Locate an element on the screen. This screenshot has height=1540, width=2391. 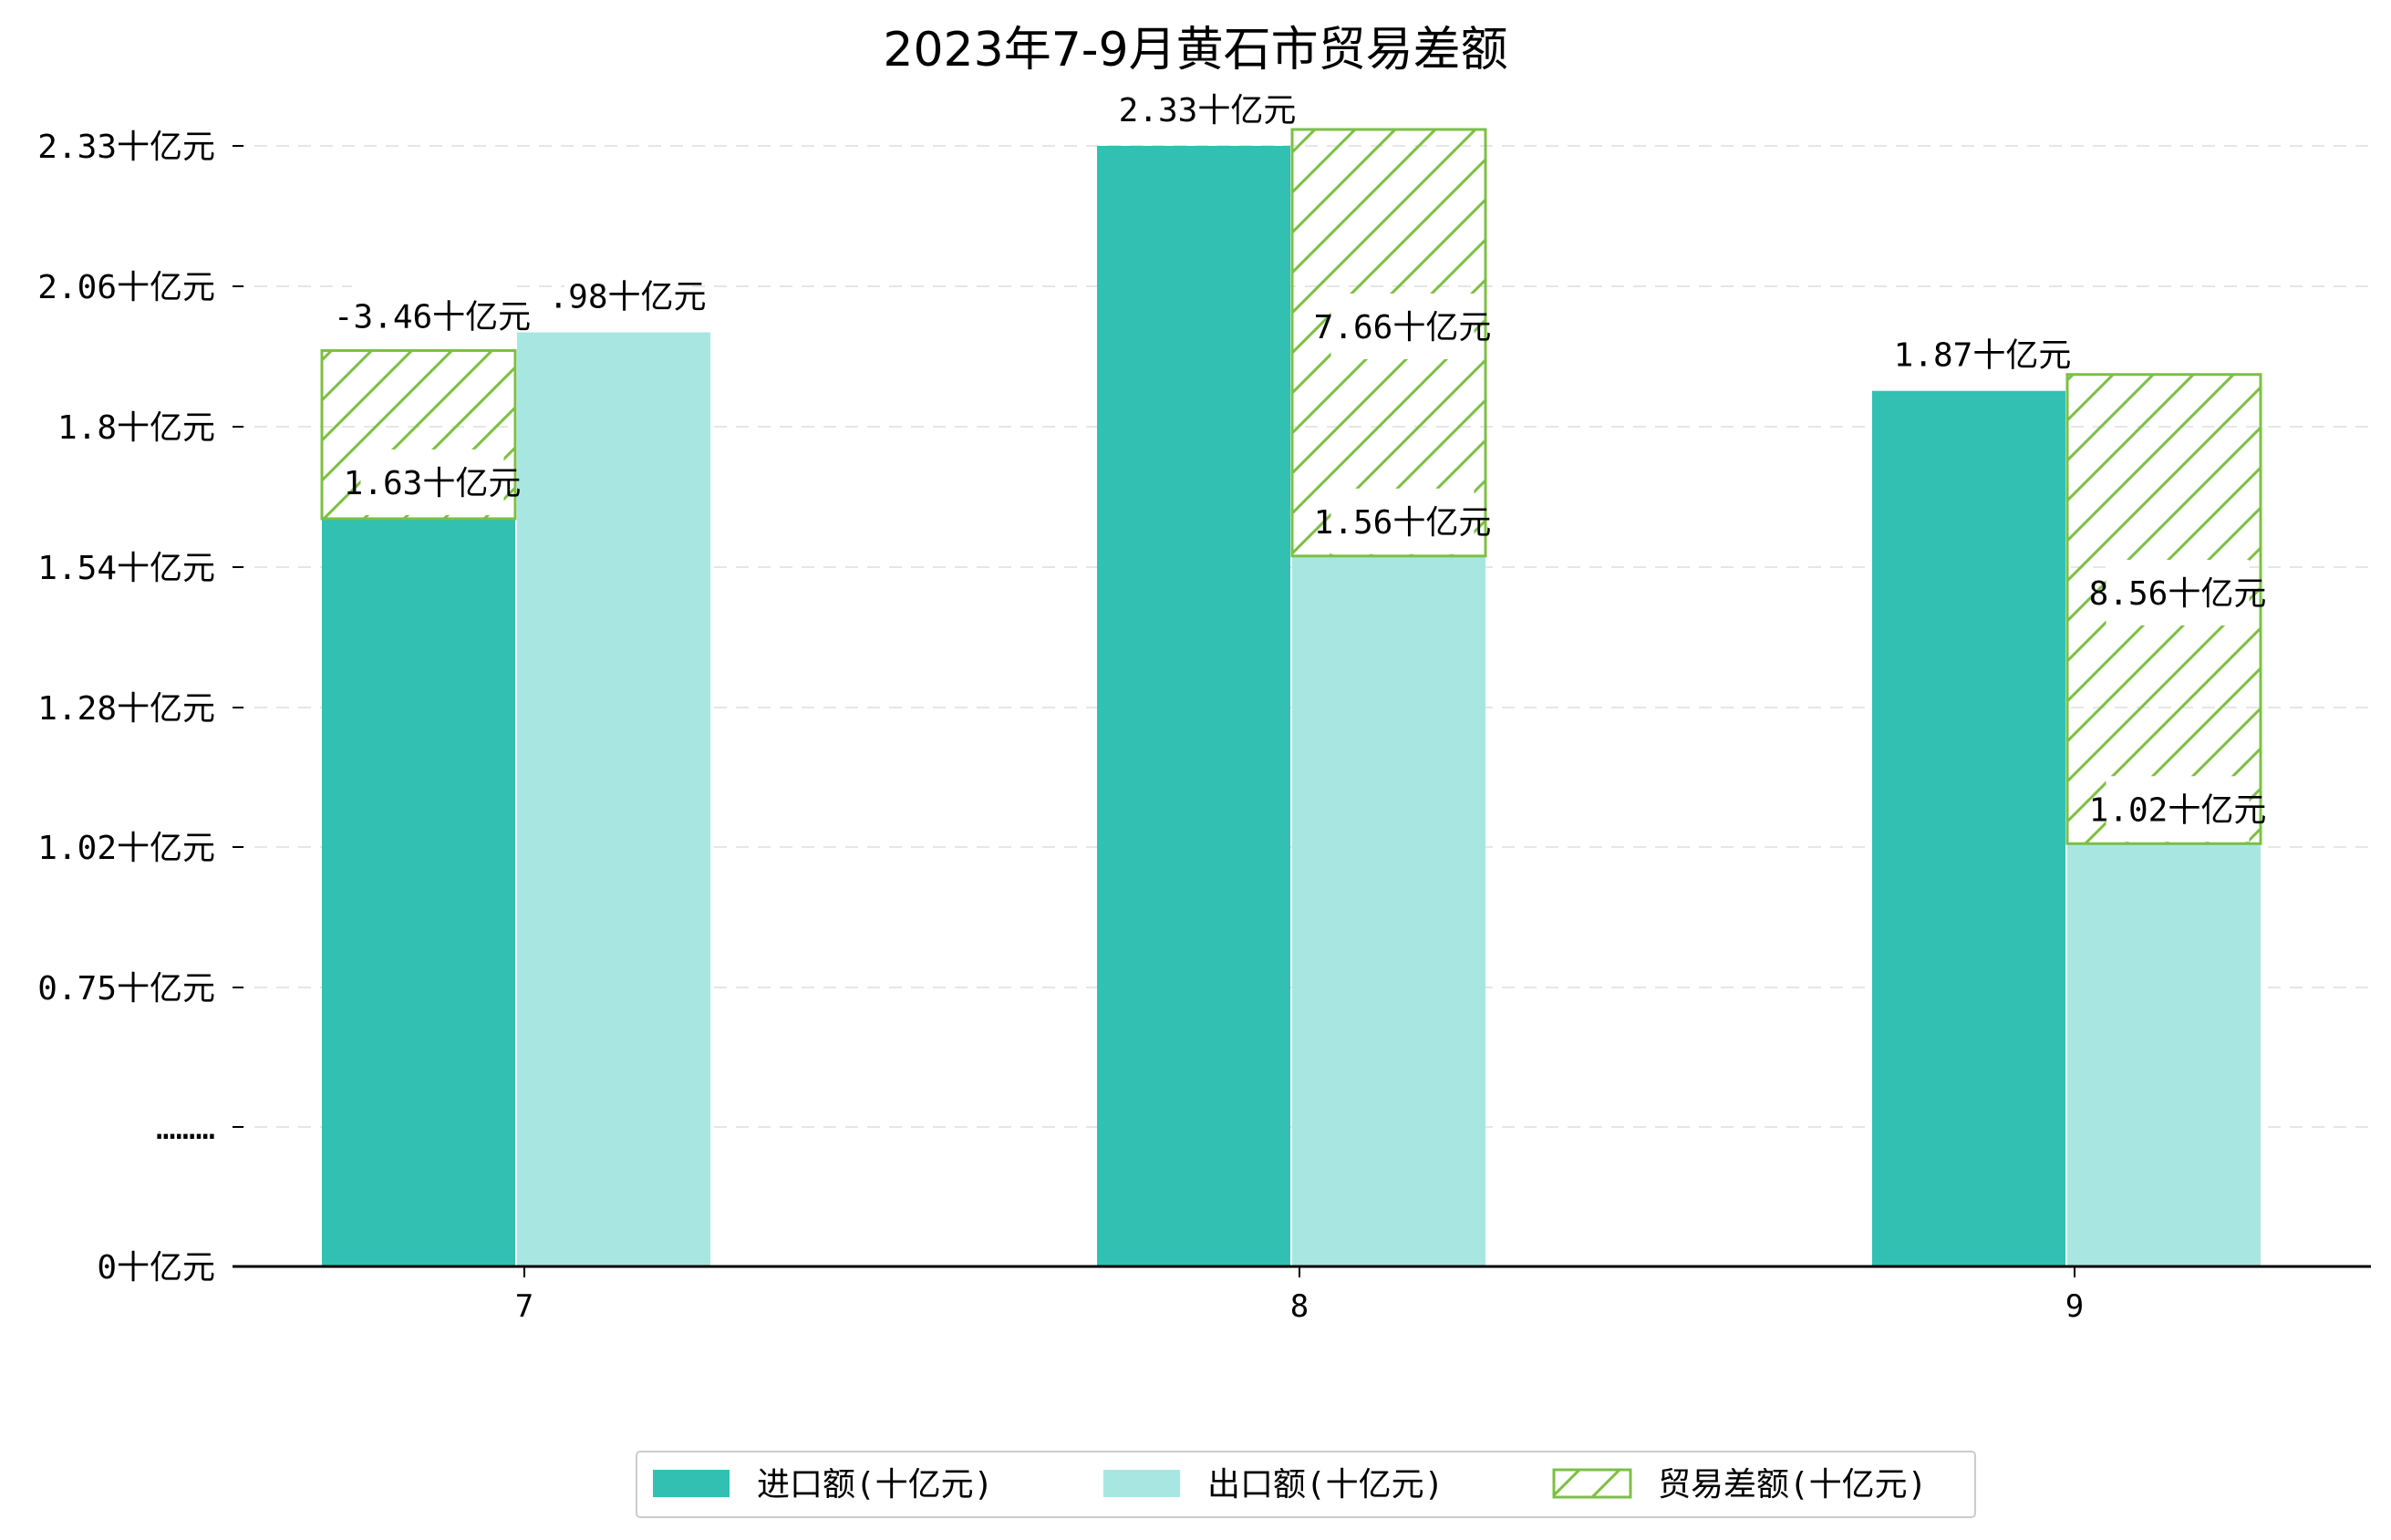
import-value-label: 1.63十亿元 is located at coordinates (433, 483).